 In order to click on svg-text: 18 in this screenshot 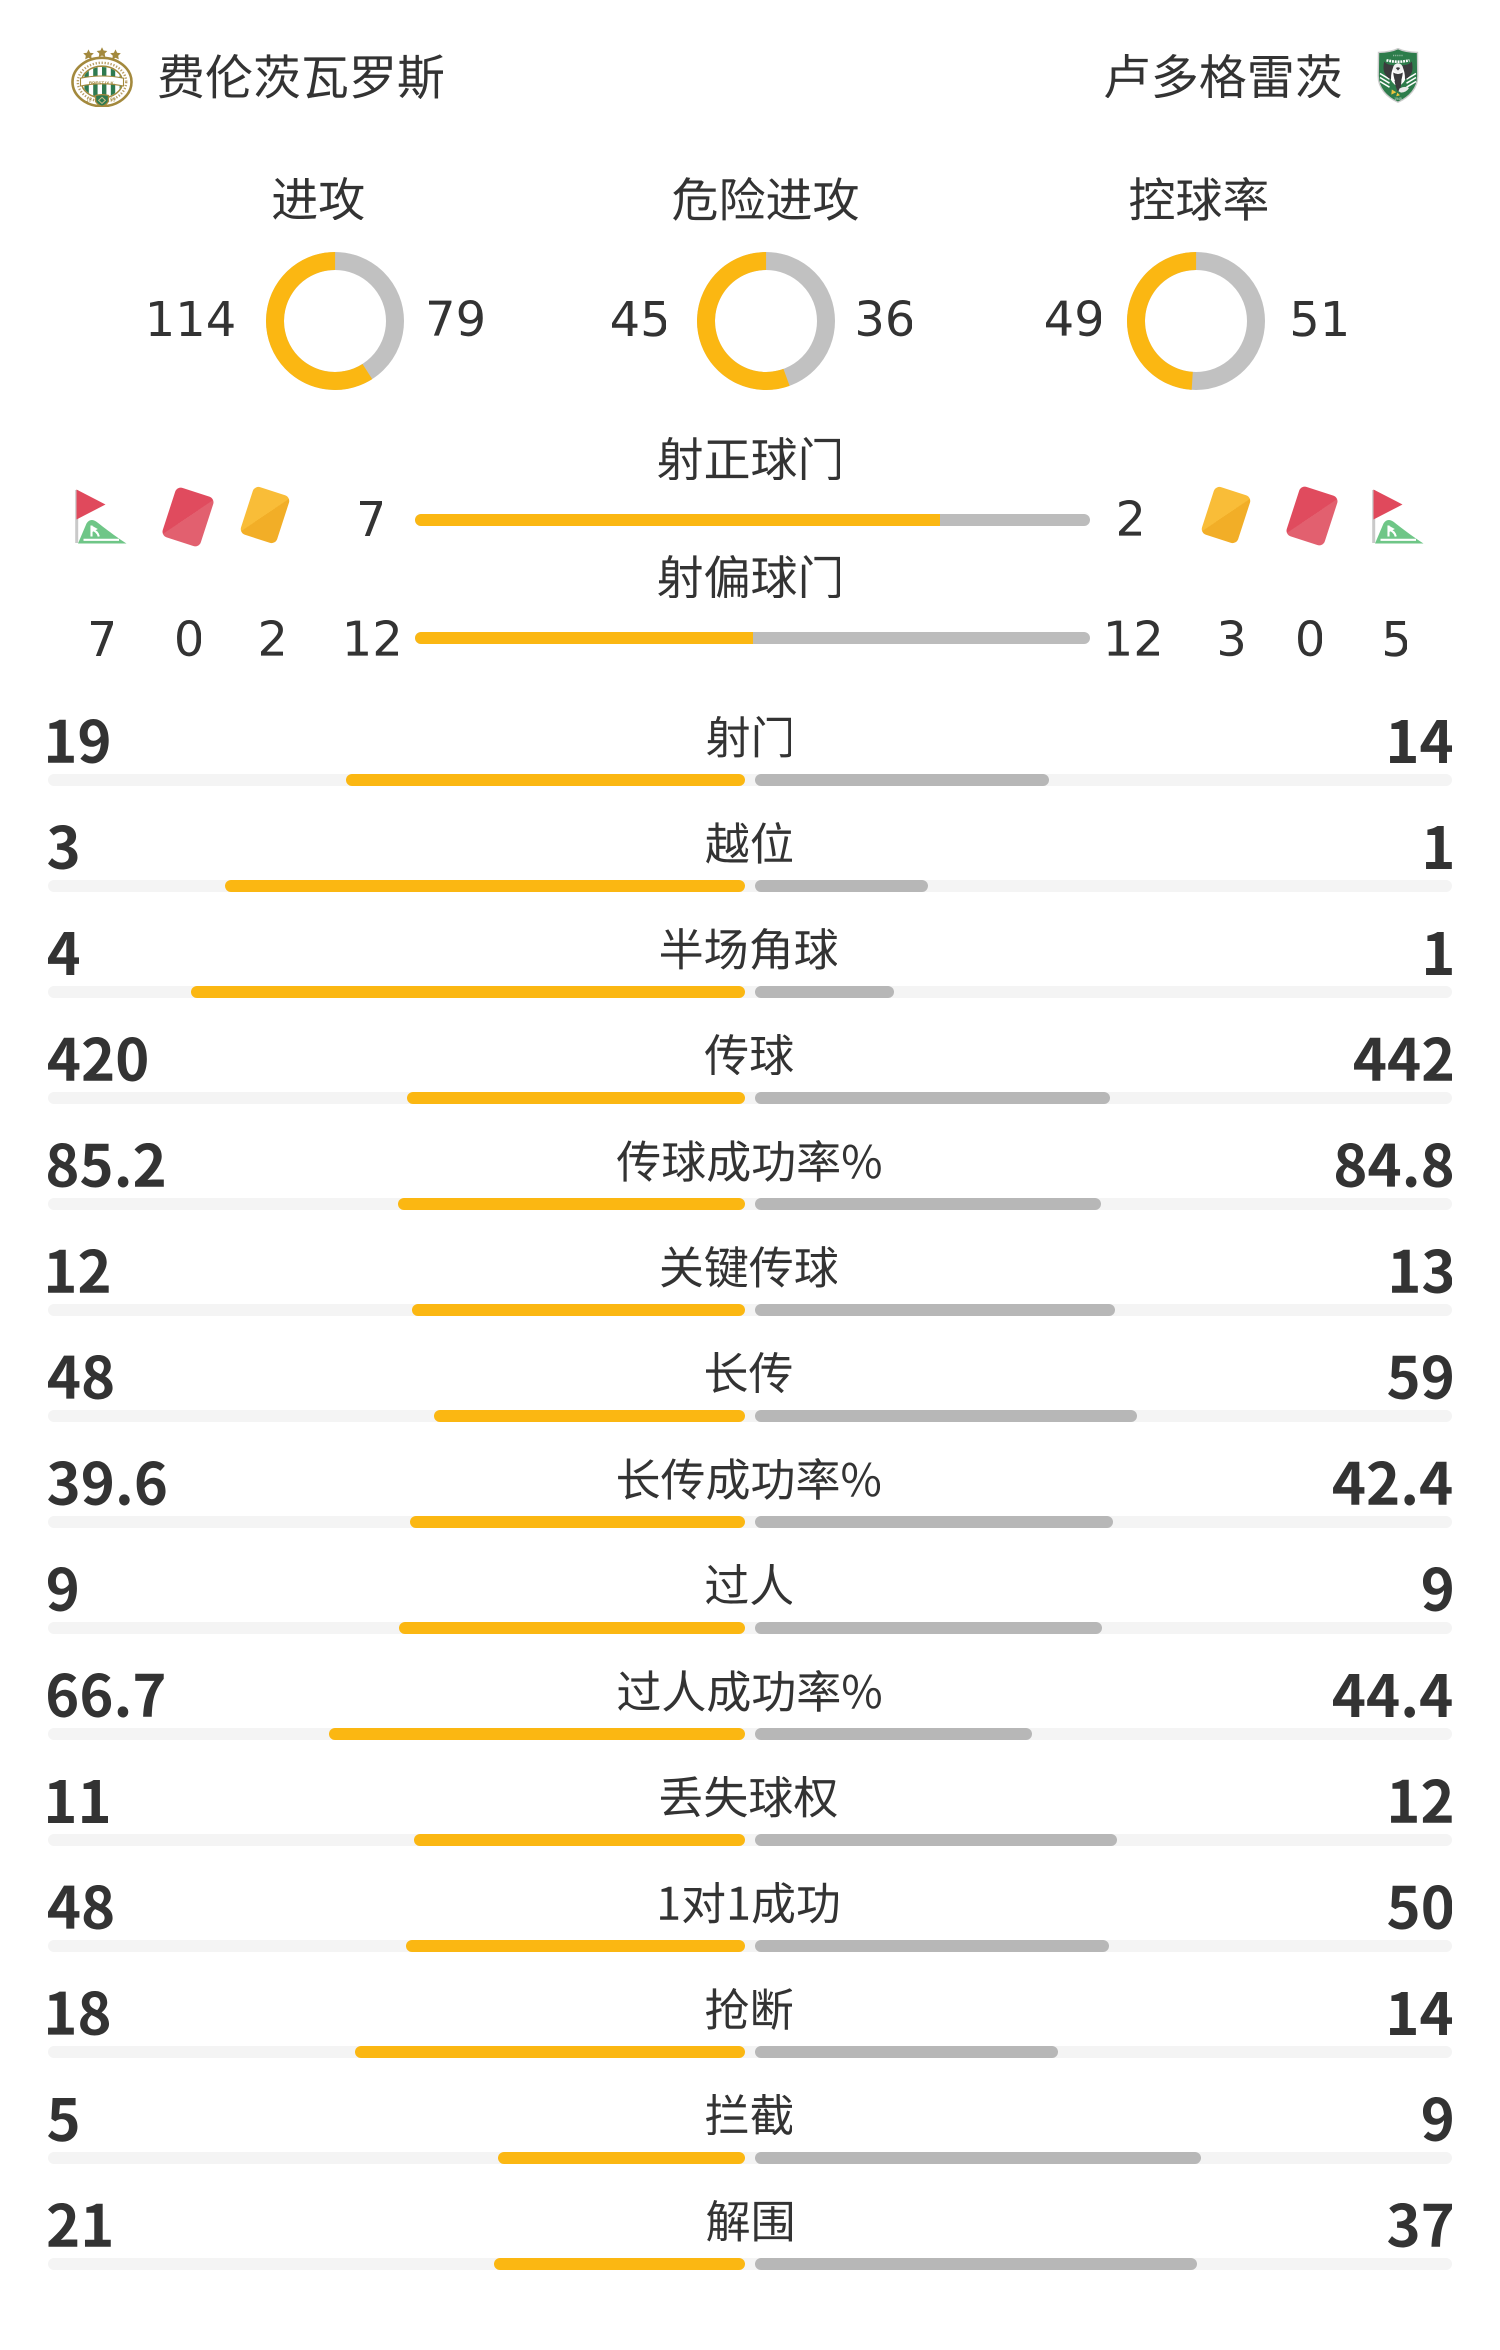, I will do `click(89, 101)`.